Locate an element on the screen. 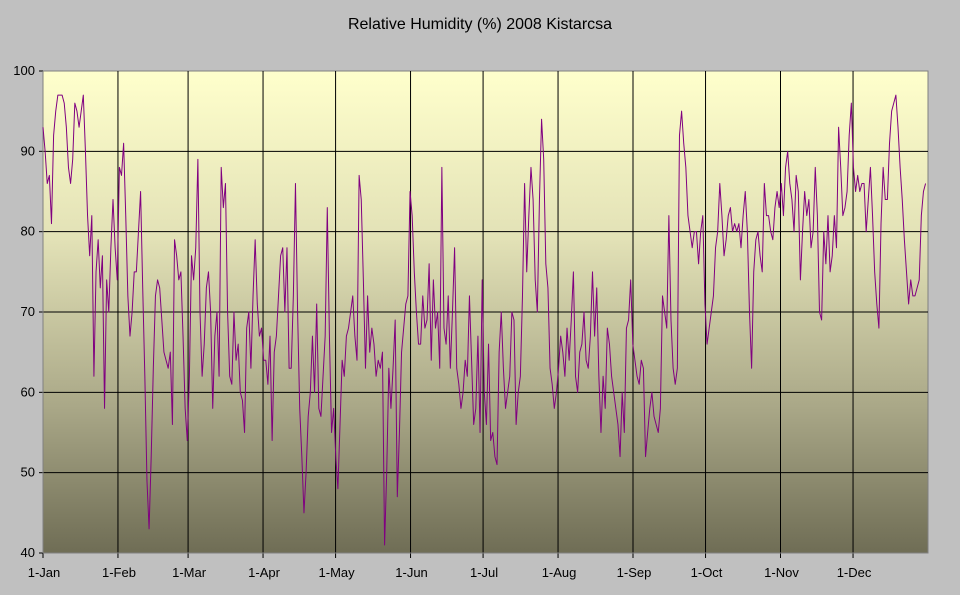  y-tick-label: 100 is located at coordinates (24, 70).